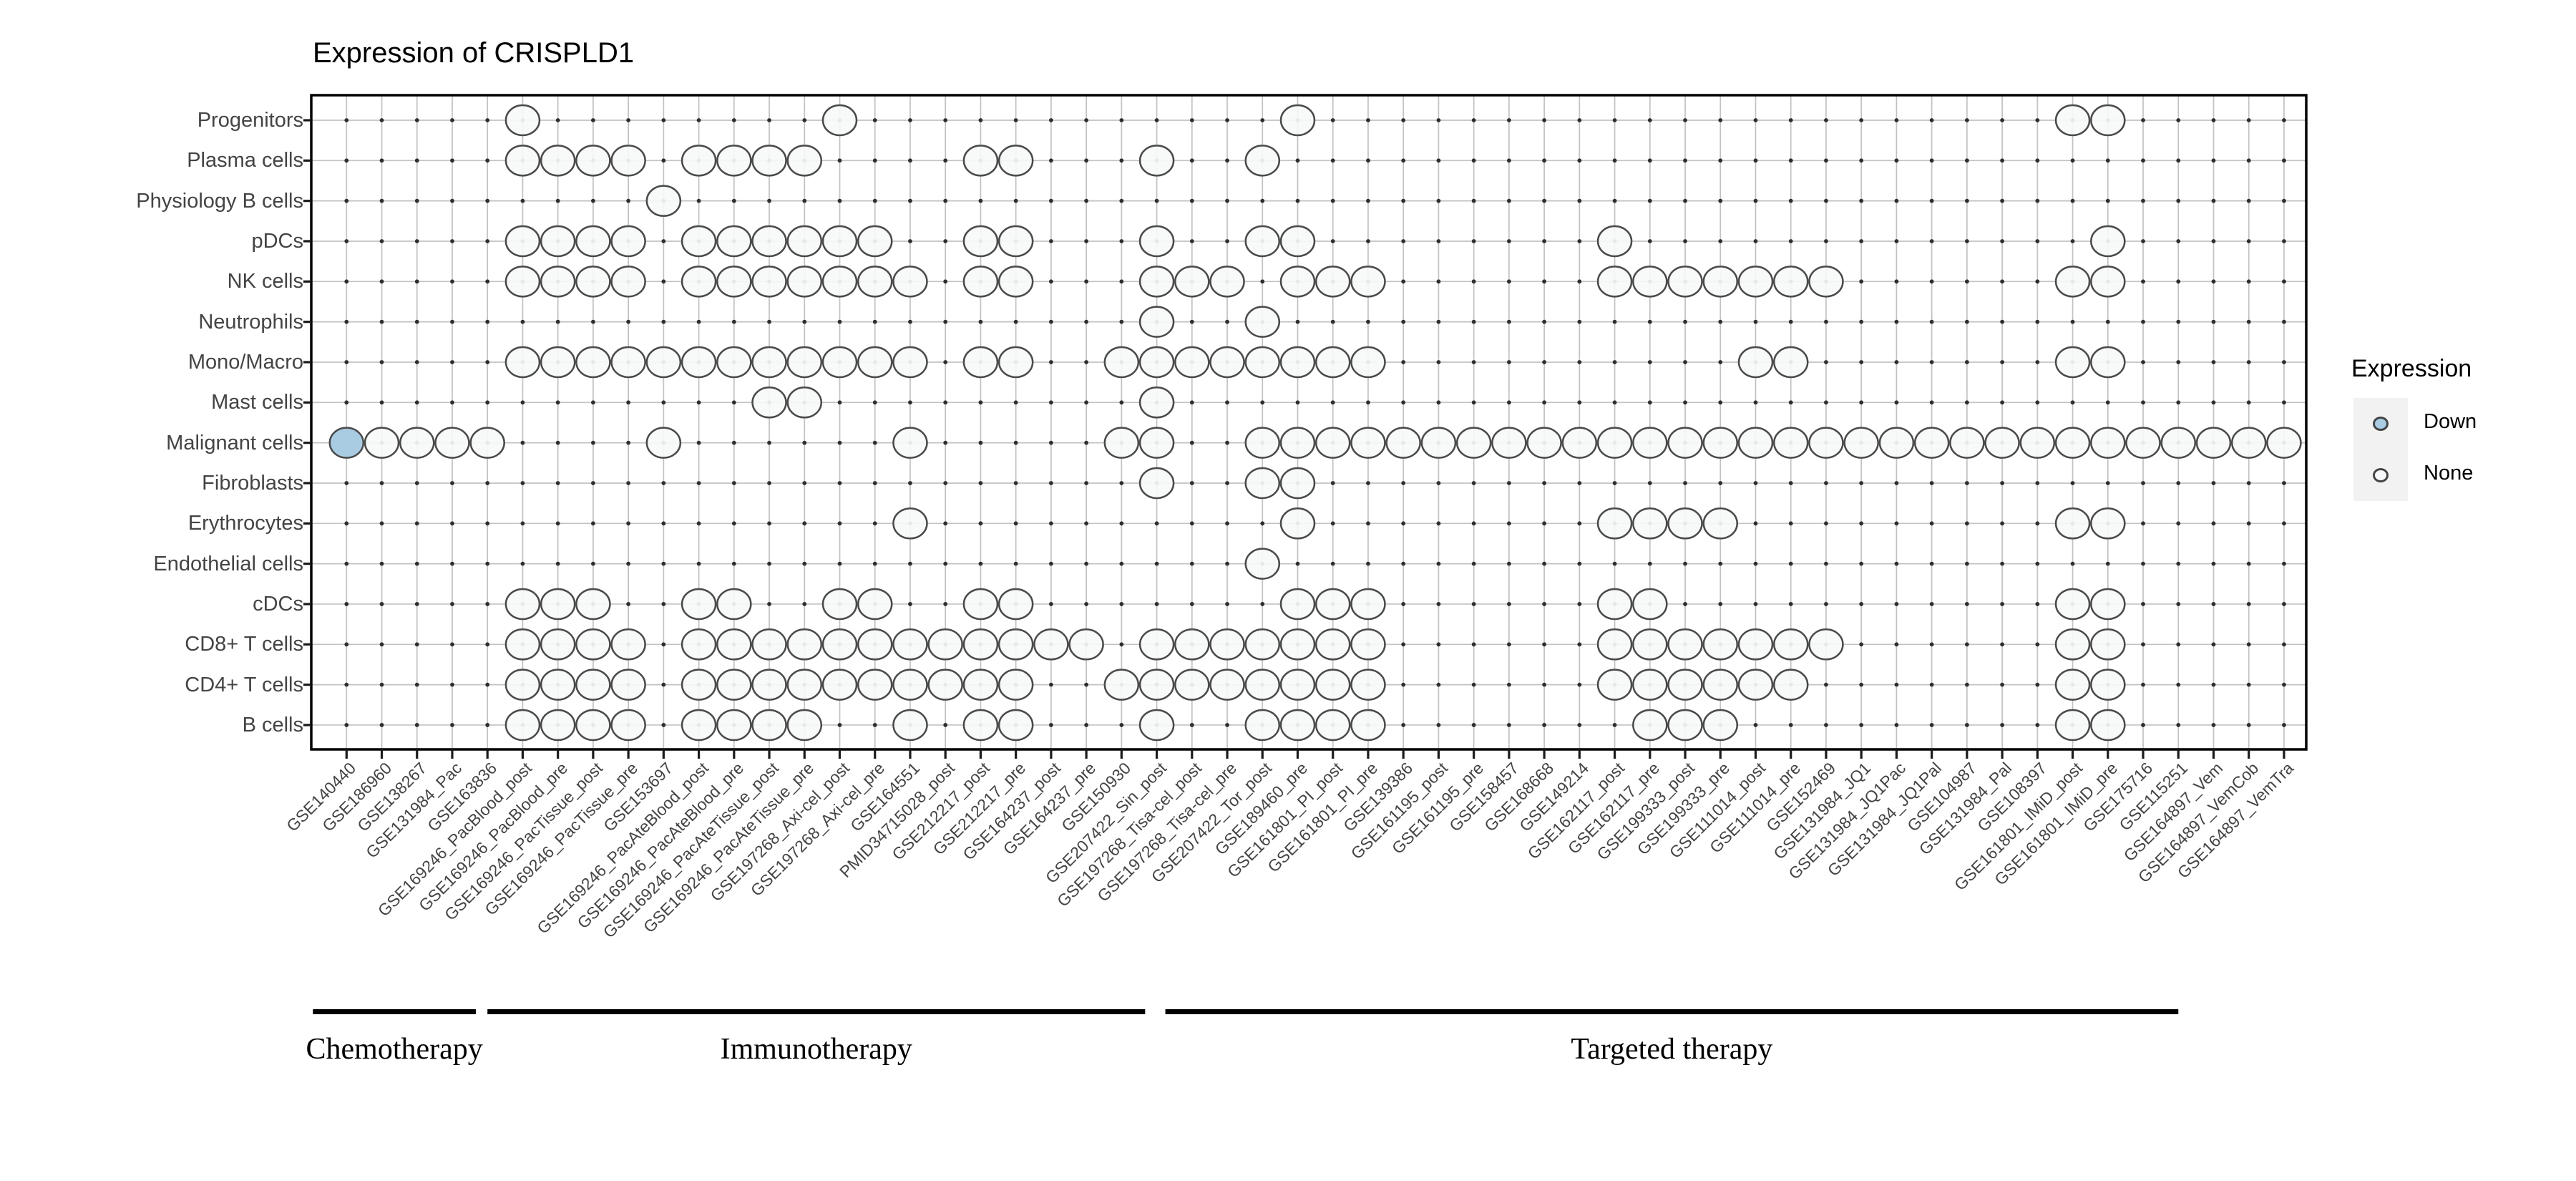  Describe the element at coordinates (2425, 423) in the screenshot. I see `legend-item: Down` at that location.